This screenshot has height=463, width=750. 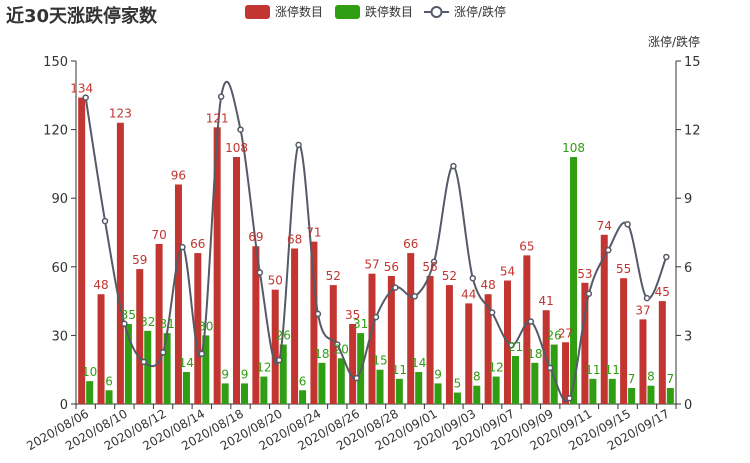 I want to click on data-label-limit-down: 26, so click(x=283, y=336).